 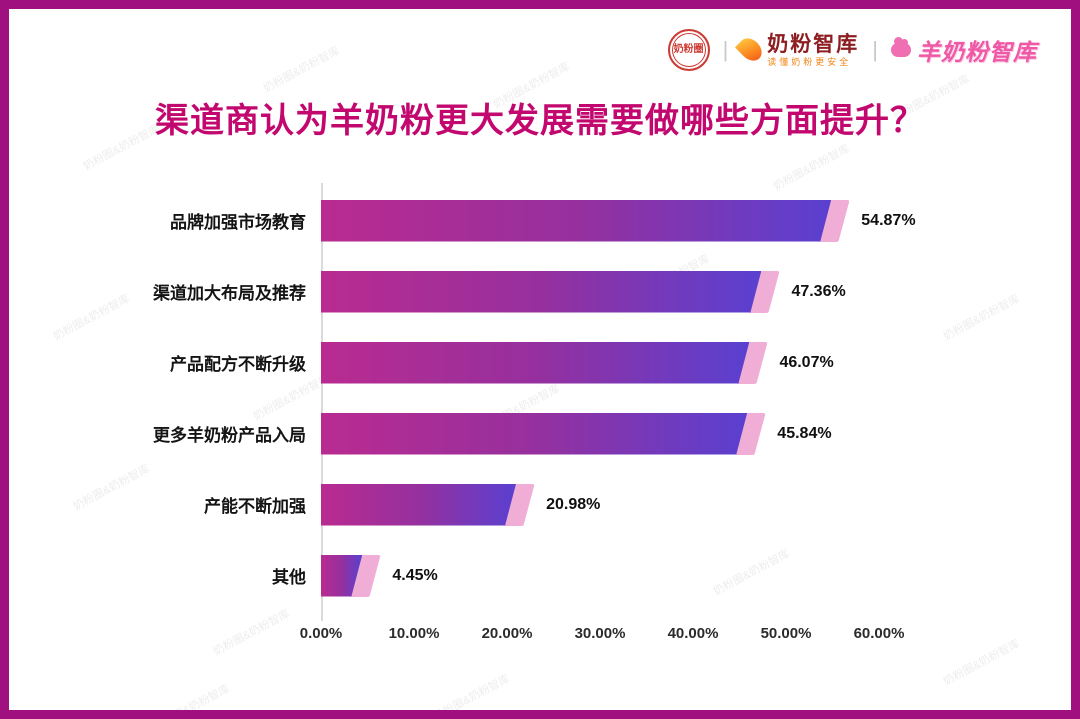 What do you see at coordinates (540, 121) in the screenshot?
I see `chart-title: 渠道商认为羊奶粉更大发展需要做哪些方面提升？` at bounding box center [540, 121].